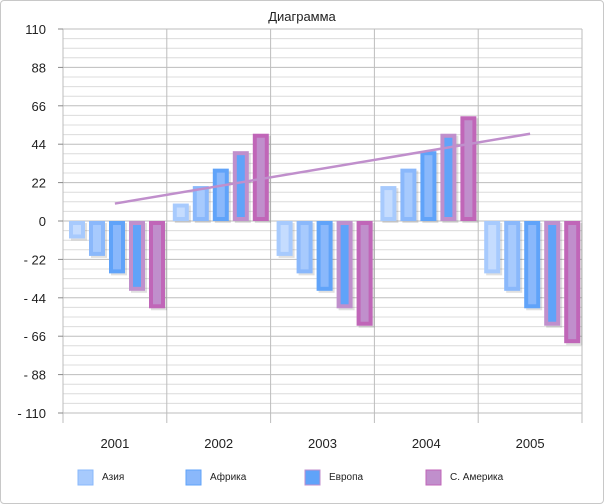  What do you see at coordinates (35, 259) in the screenshot?
I see `y-tick-label: - 22` at bounding box center [35, 259].